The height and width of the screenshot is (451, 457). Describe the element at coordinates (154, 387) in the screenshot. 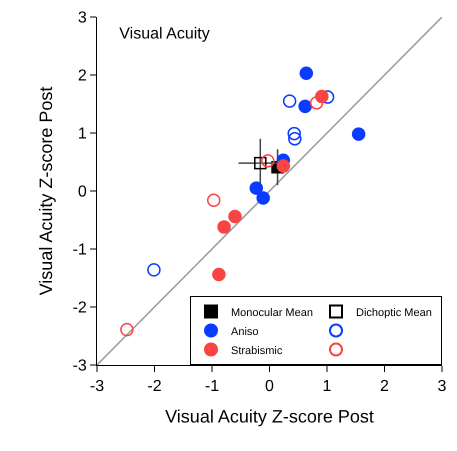

I see `x-tick-label: -2` at that location.